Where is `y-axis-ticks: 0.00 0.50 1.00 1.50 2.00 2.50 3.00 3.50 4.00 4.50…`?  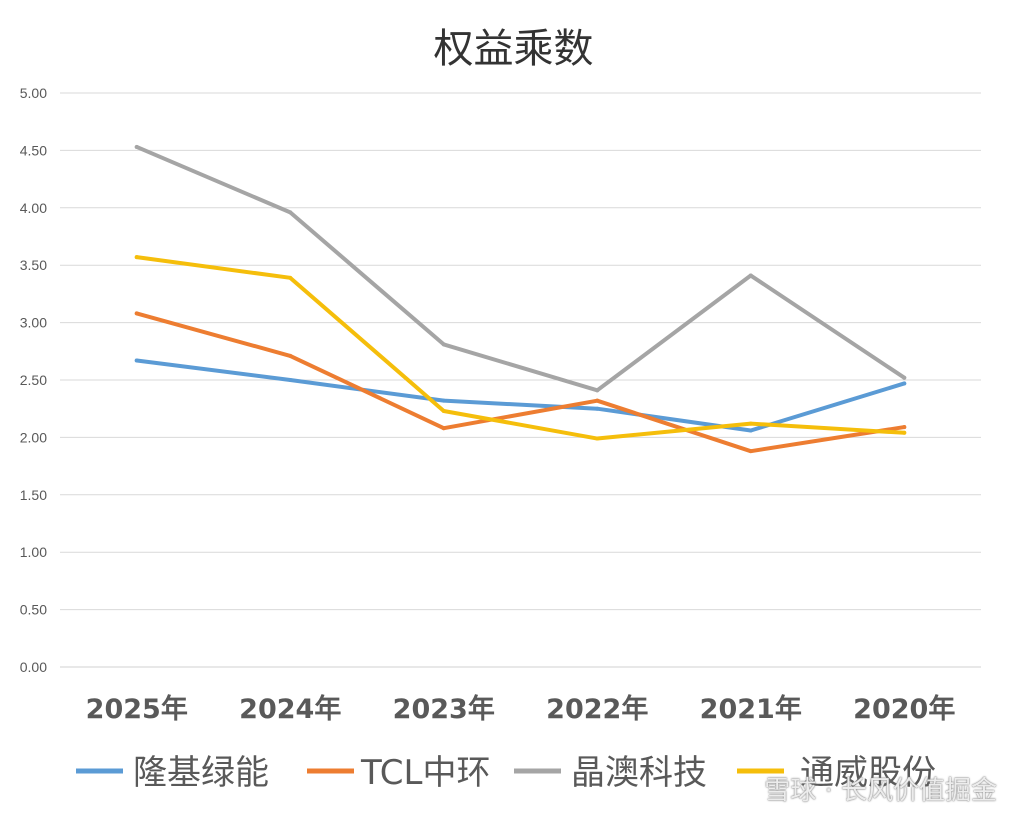
y-axis-ticks: 0.00 0.50 1.00 1.50 2.00 2.50 3.00 3.50 4.00 4.50… is located at coordinates (33, 380).